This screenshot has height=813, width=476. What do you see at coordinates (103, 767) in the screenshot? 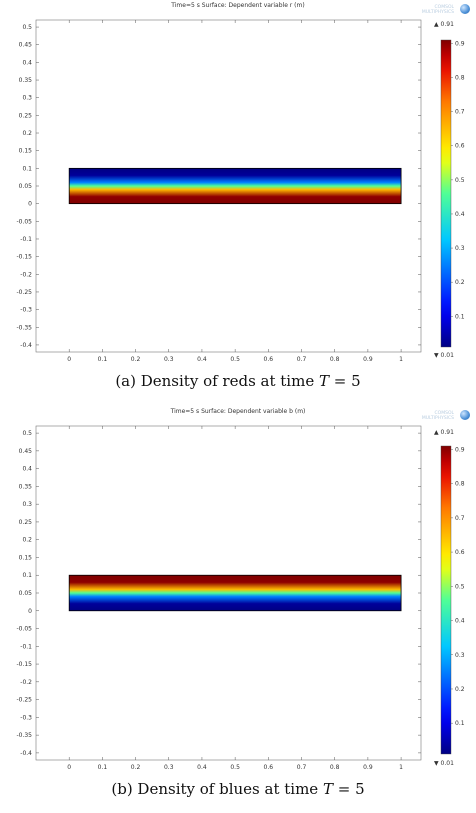
I see `x-tick-label: 0.1` at bounding box center [103, 767].